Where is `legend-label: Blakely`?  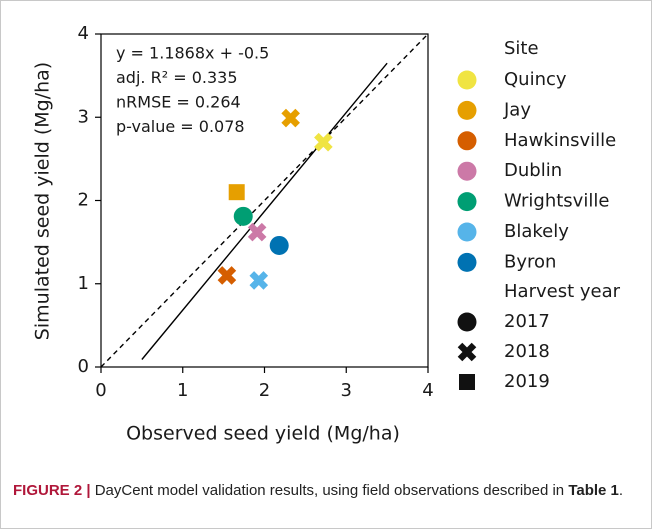
legend-label: Blakely is located at coordinates (536, 231).